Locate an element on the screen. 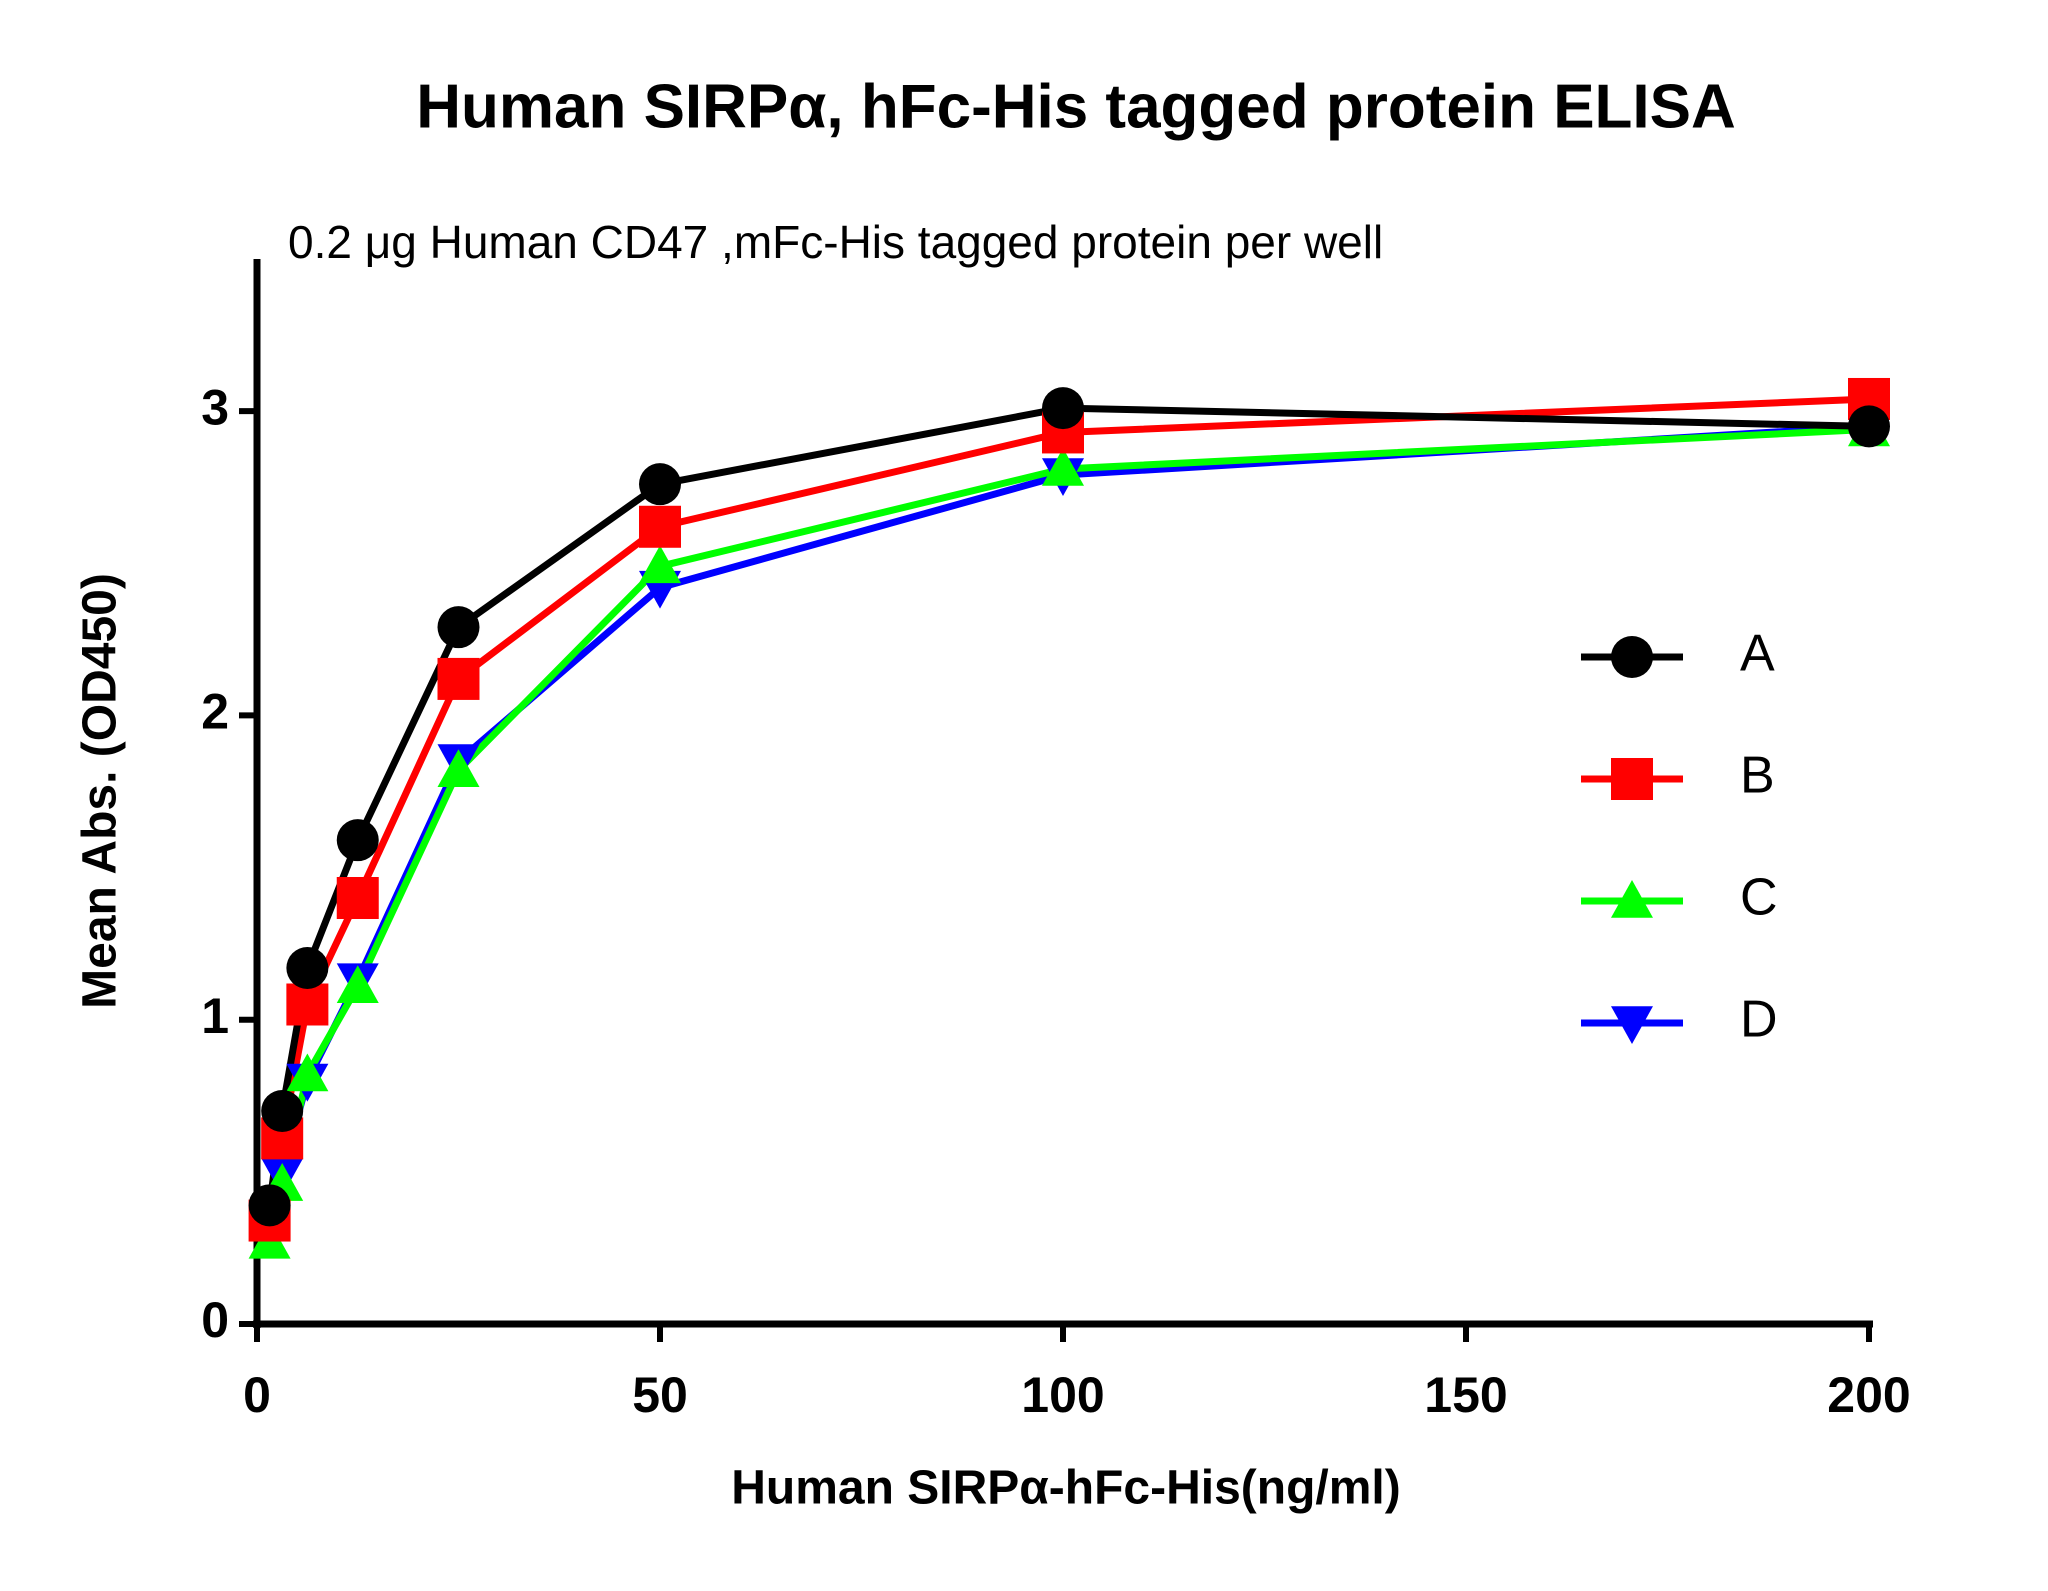  y-tick-label: 2 is located at coordinates (215, 712).